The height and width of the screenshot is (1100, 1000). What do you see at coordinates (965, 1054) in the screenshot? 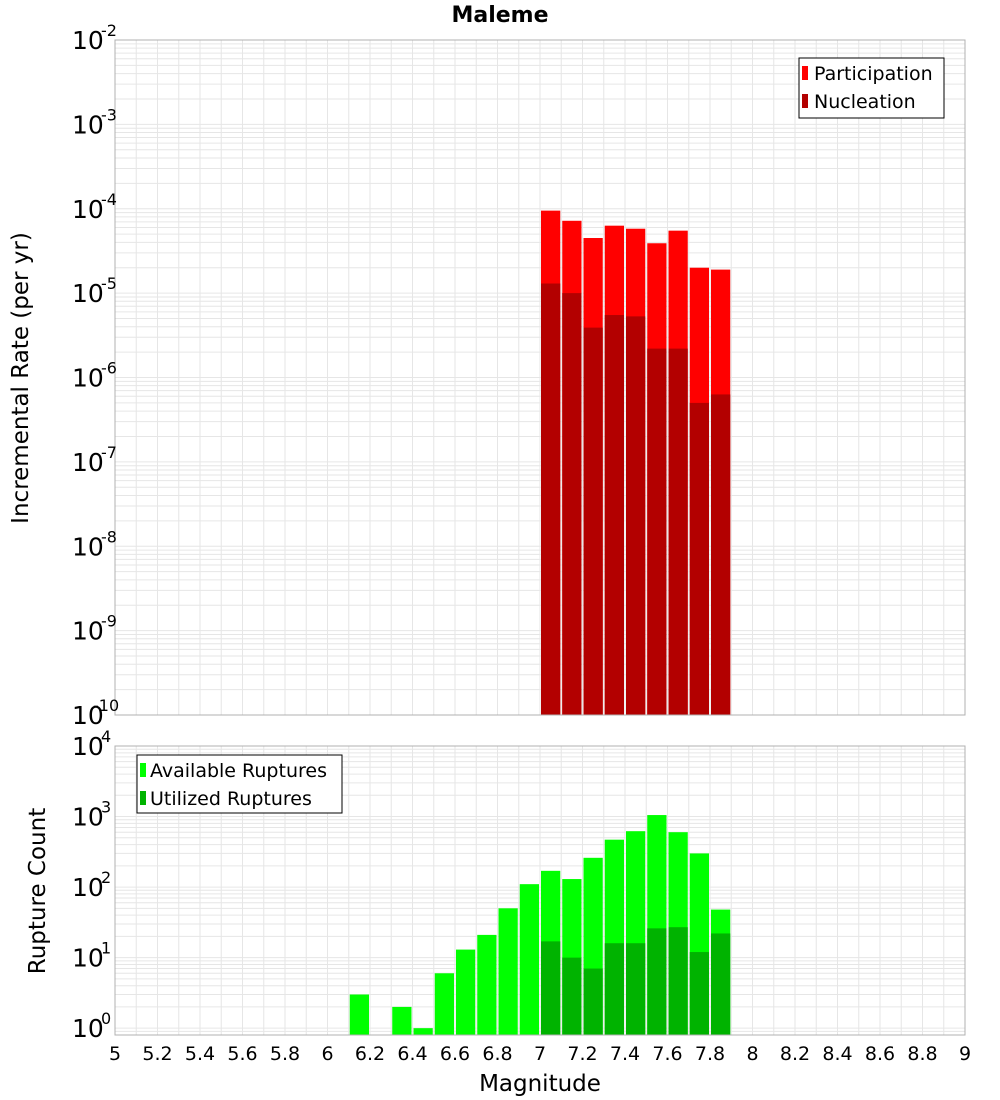
I see `x-tick-label: 9` at bounding box center [965, 1054].